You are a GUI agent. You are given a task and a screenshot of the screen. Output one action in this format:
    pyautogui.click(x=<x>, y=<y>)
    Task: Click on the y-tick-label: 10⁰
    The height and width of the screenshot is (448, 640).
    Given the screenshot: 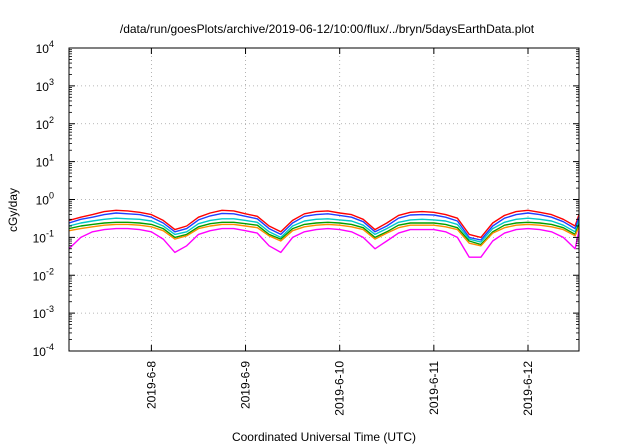 What is the action you would take?
    pyautogui.click(x=45, y=199)
    